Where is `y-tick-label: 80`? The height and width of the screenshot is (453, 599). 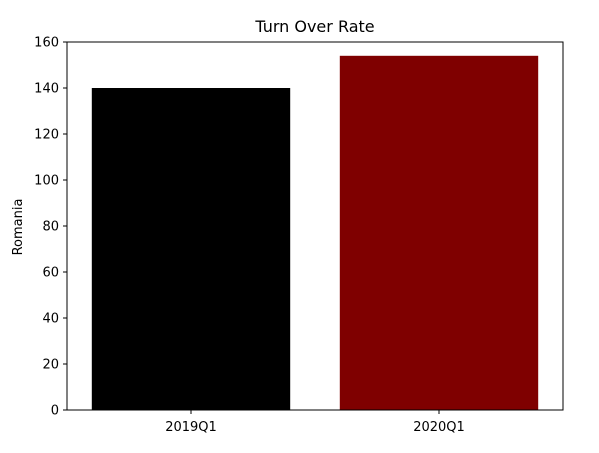
y-tick-label: 80 is located at coordinates (50, 227).